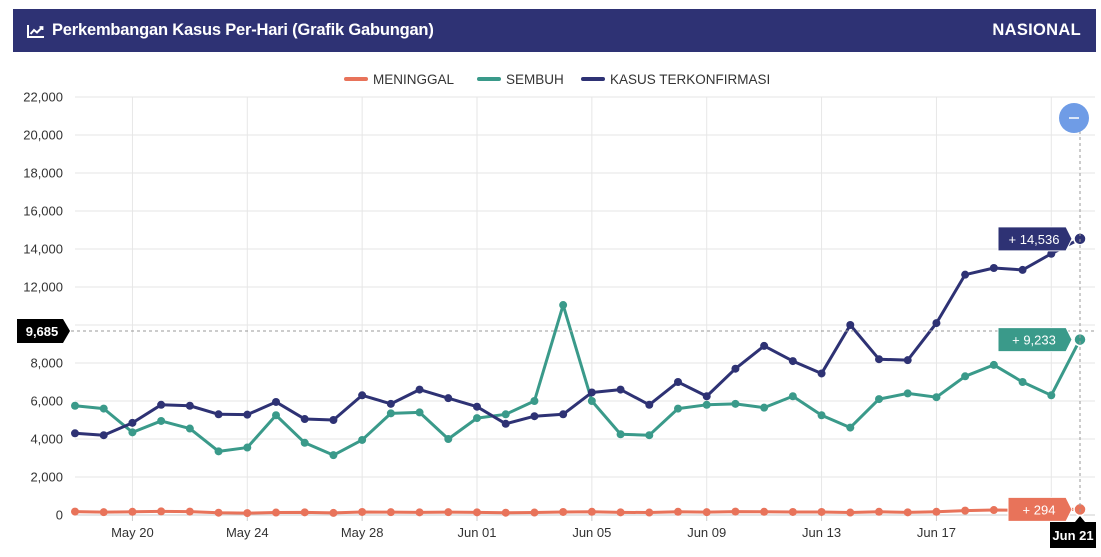 The height and width of the screenshot is (557, 1101). Describe the element at coordinates (1074, 118) in the screenshot. I see `zoom-out-button` at that location.